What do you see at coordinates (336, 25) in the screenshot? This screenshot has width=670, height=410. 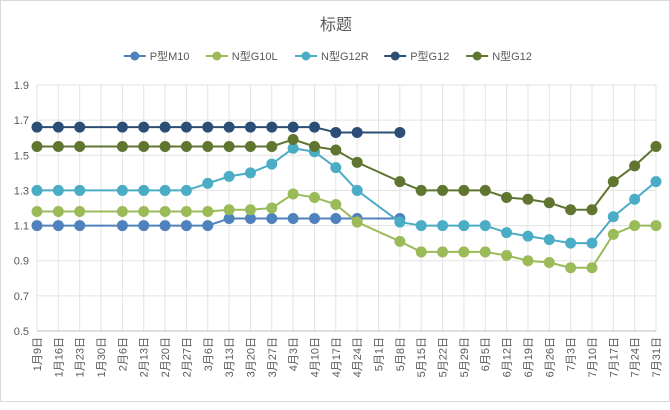 I see `chart-title: 标题` at bounding box center [336, 25].